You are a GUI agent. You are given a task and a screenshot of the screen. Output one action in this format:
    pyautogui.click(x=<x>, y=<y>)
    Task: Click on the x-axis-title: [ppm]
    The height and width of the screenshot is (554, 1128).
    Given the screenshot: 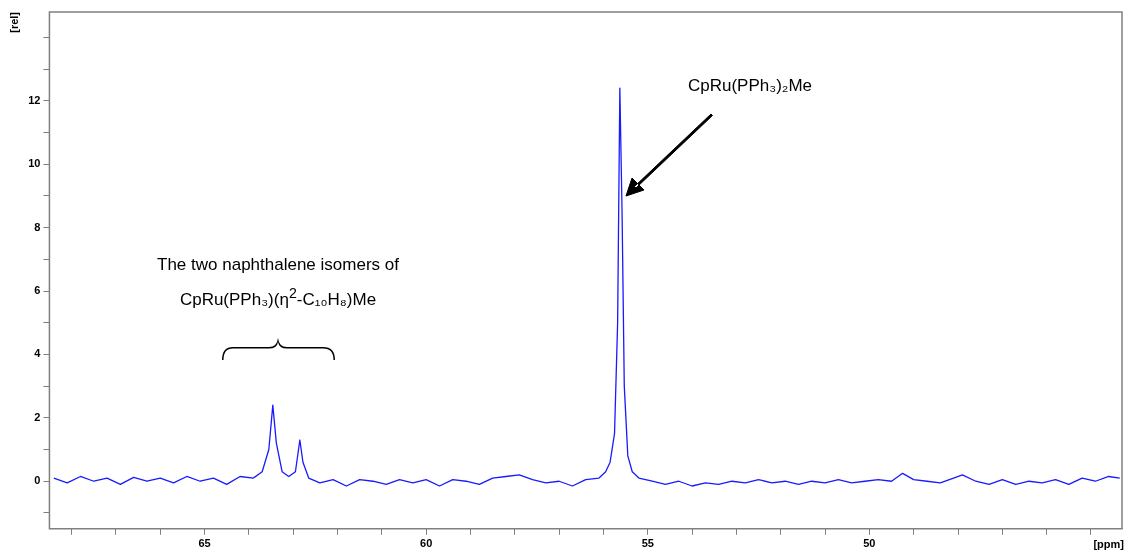 What is the action you would take?
    pyautogui.click(x=1108, y=544)
    